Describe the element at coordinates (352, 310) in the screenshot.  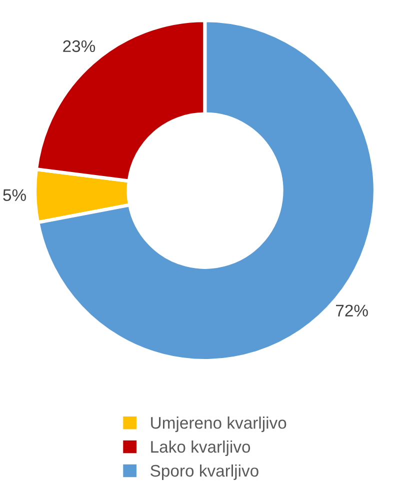
I see `data-label: 72%` at that location.